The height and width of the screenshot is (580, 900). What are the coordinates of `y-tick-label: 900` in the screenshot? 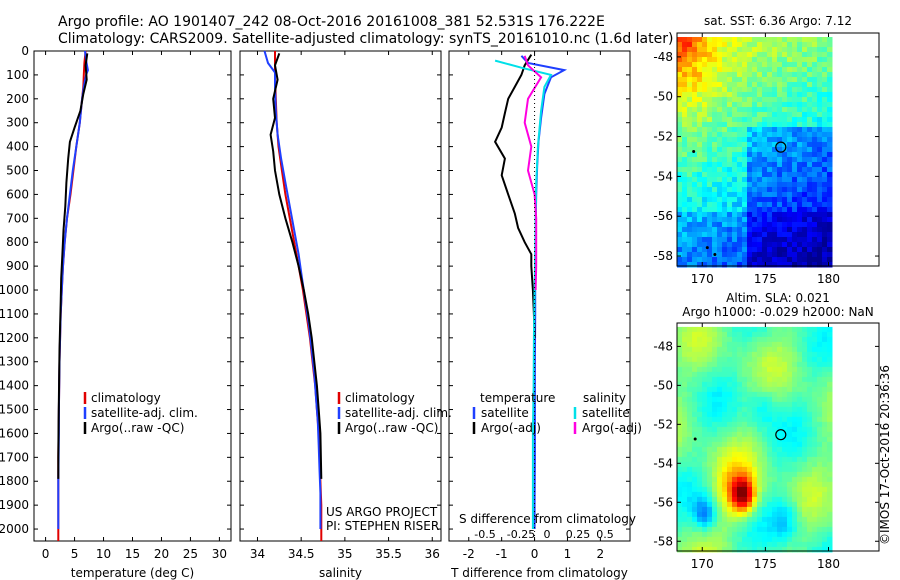 It's located at (17, 266).